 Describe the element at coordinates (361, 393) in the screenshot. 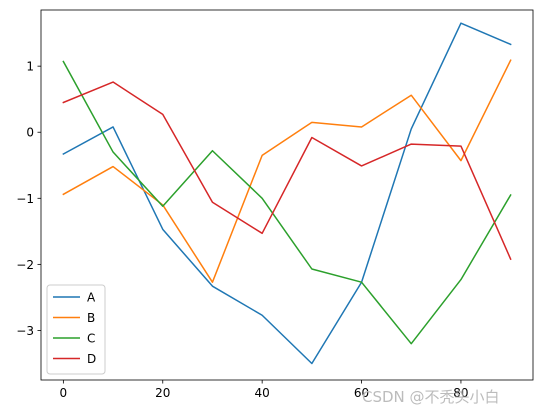

I see `x-tick-label: 60` at that location.